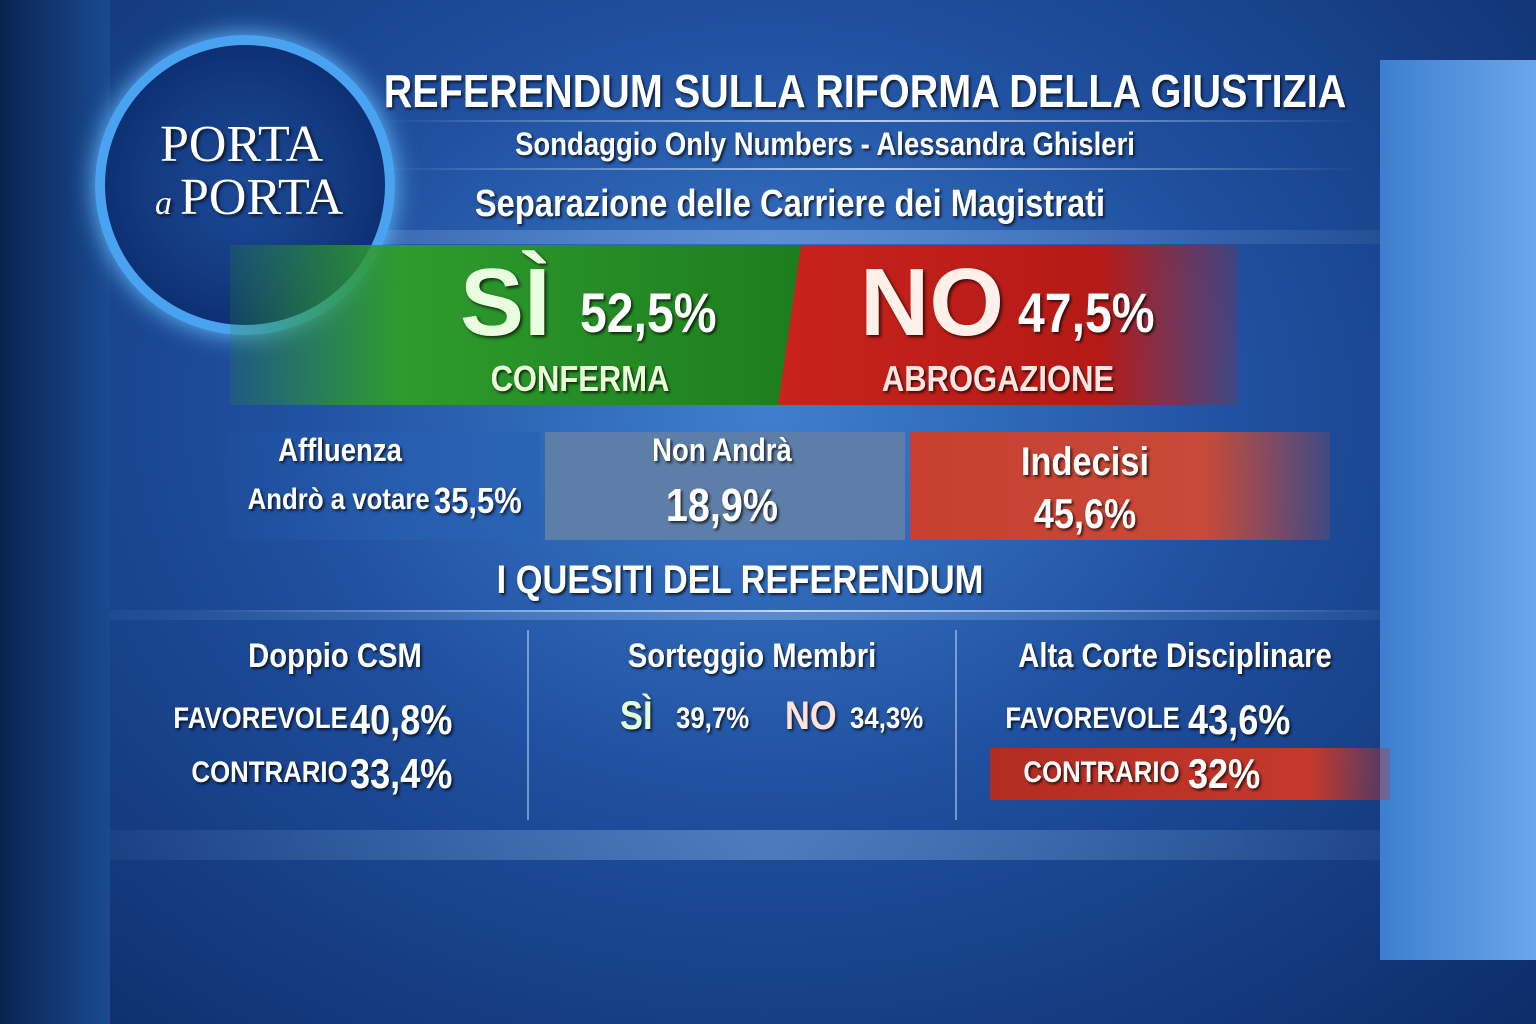 Image resolution: width=1536 pixels, height=1024 pixels. I want to click on question-label: NO, so click(811, 716).